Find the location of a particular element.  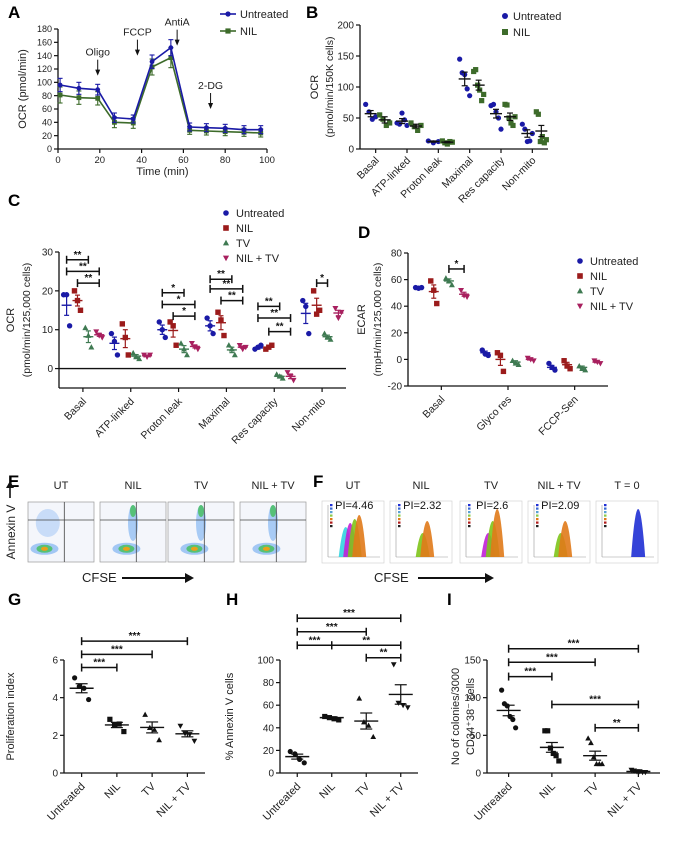

panel-d-y-tick-label: 20 is located at coordinates (397, 333).